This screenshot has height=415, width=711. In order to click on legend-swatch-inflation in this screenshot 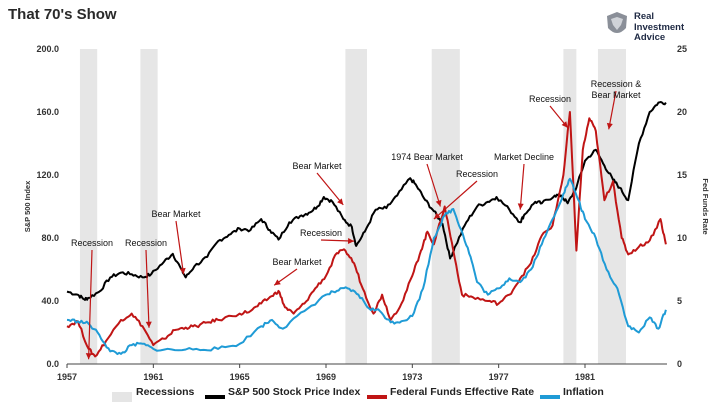, I will do `click(550, 397)`.